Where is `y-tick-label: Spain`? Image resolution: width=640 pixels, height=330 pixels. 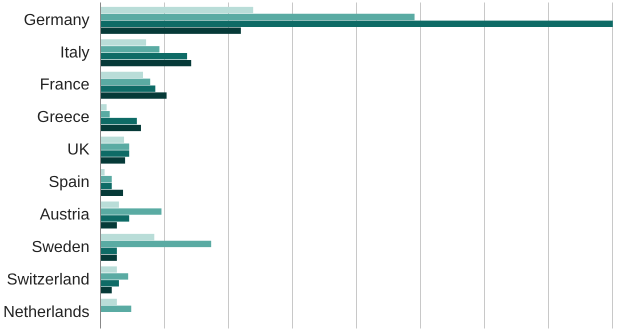
y-tick-label: Spain is located at coordinates (69, 183).